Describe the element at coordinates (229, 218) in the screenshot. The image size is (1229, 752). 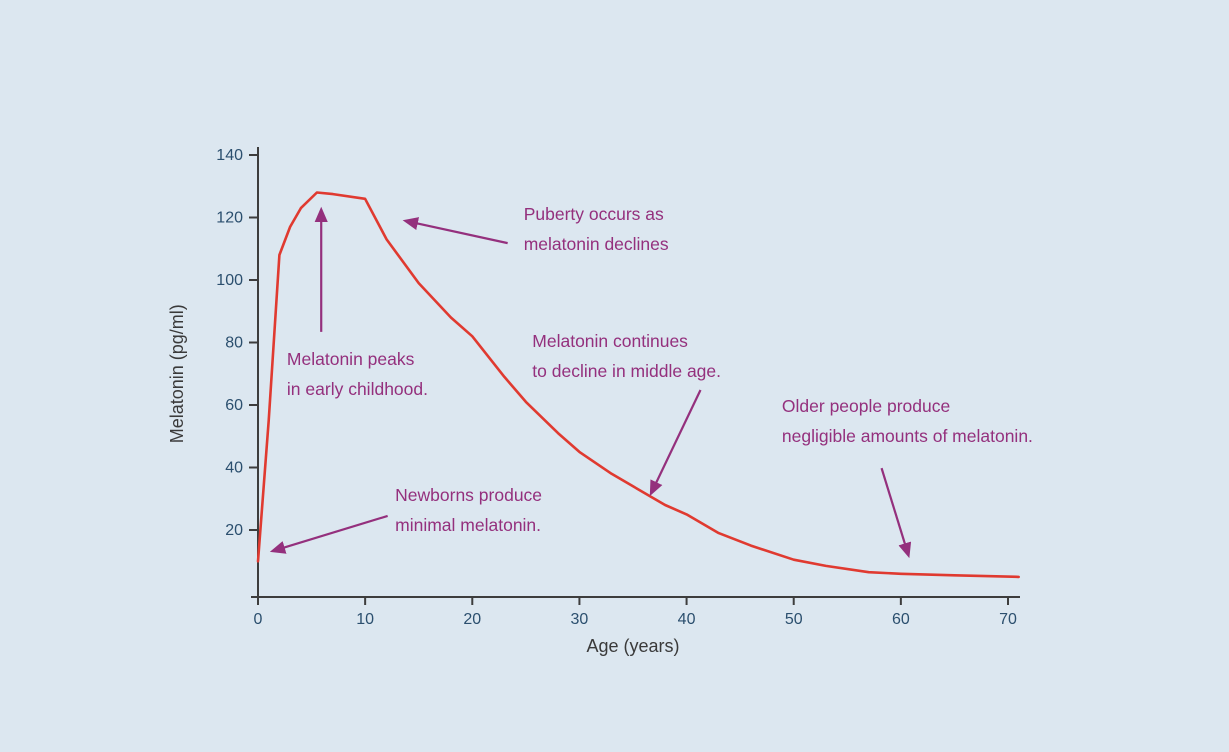
I see `y-tick-label: 120` at that location.